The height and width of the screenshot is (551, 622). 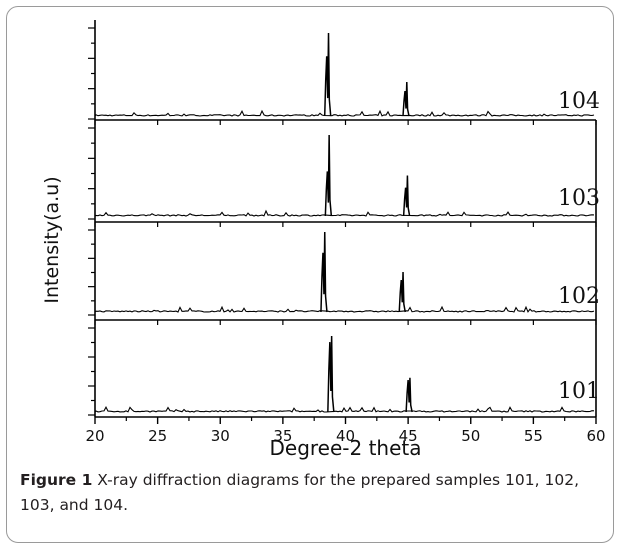 What do you see at coordinates (595, 436) in the screenshot?
I see `x-tick-label: 60` at bounding box center [595, 436].